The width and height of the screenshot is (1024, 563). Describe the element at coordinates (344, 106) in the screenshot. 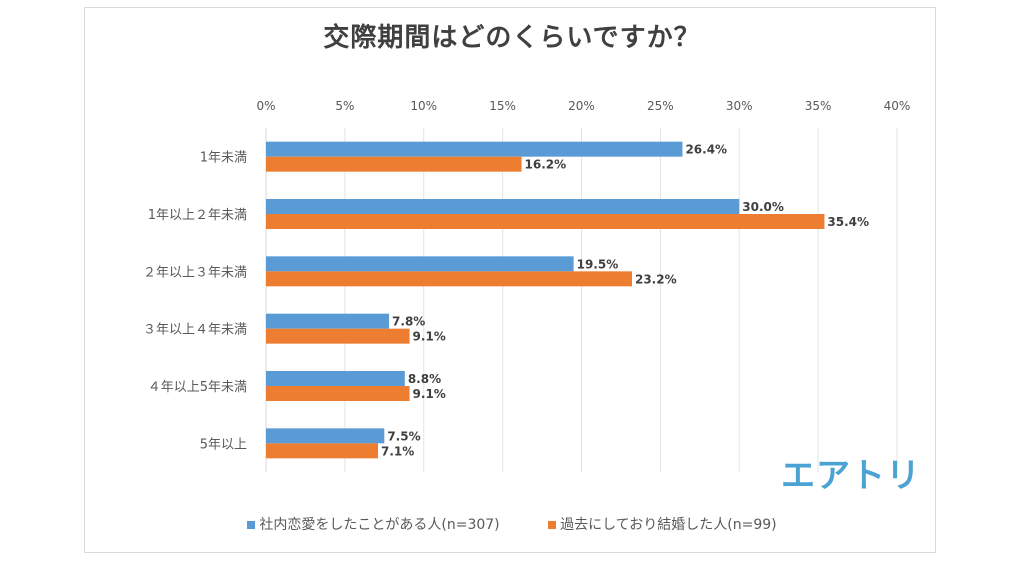

I see `x-tick-label: 5%` at that location.